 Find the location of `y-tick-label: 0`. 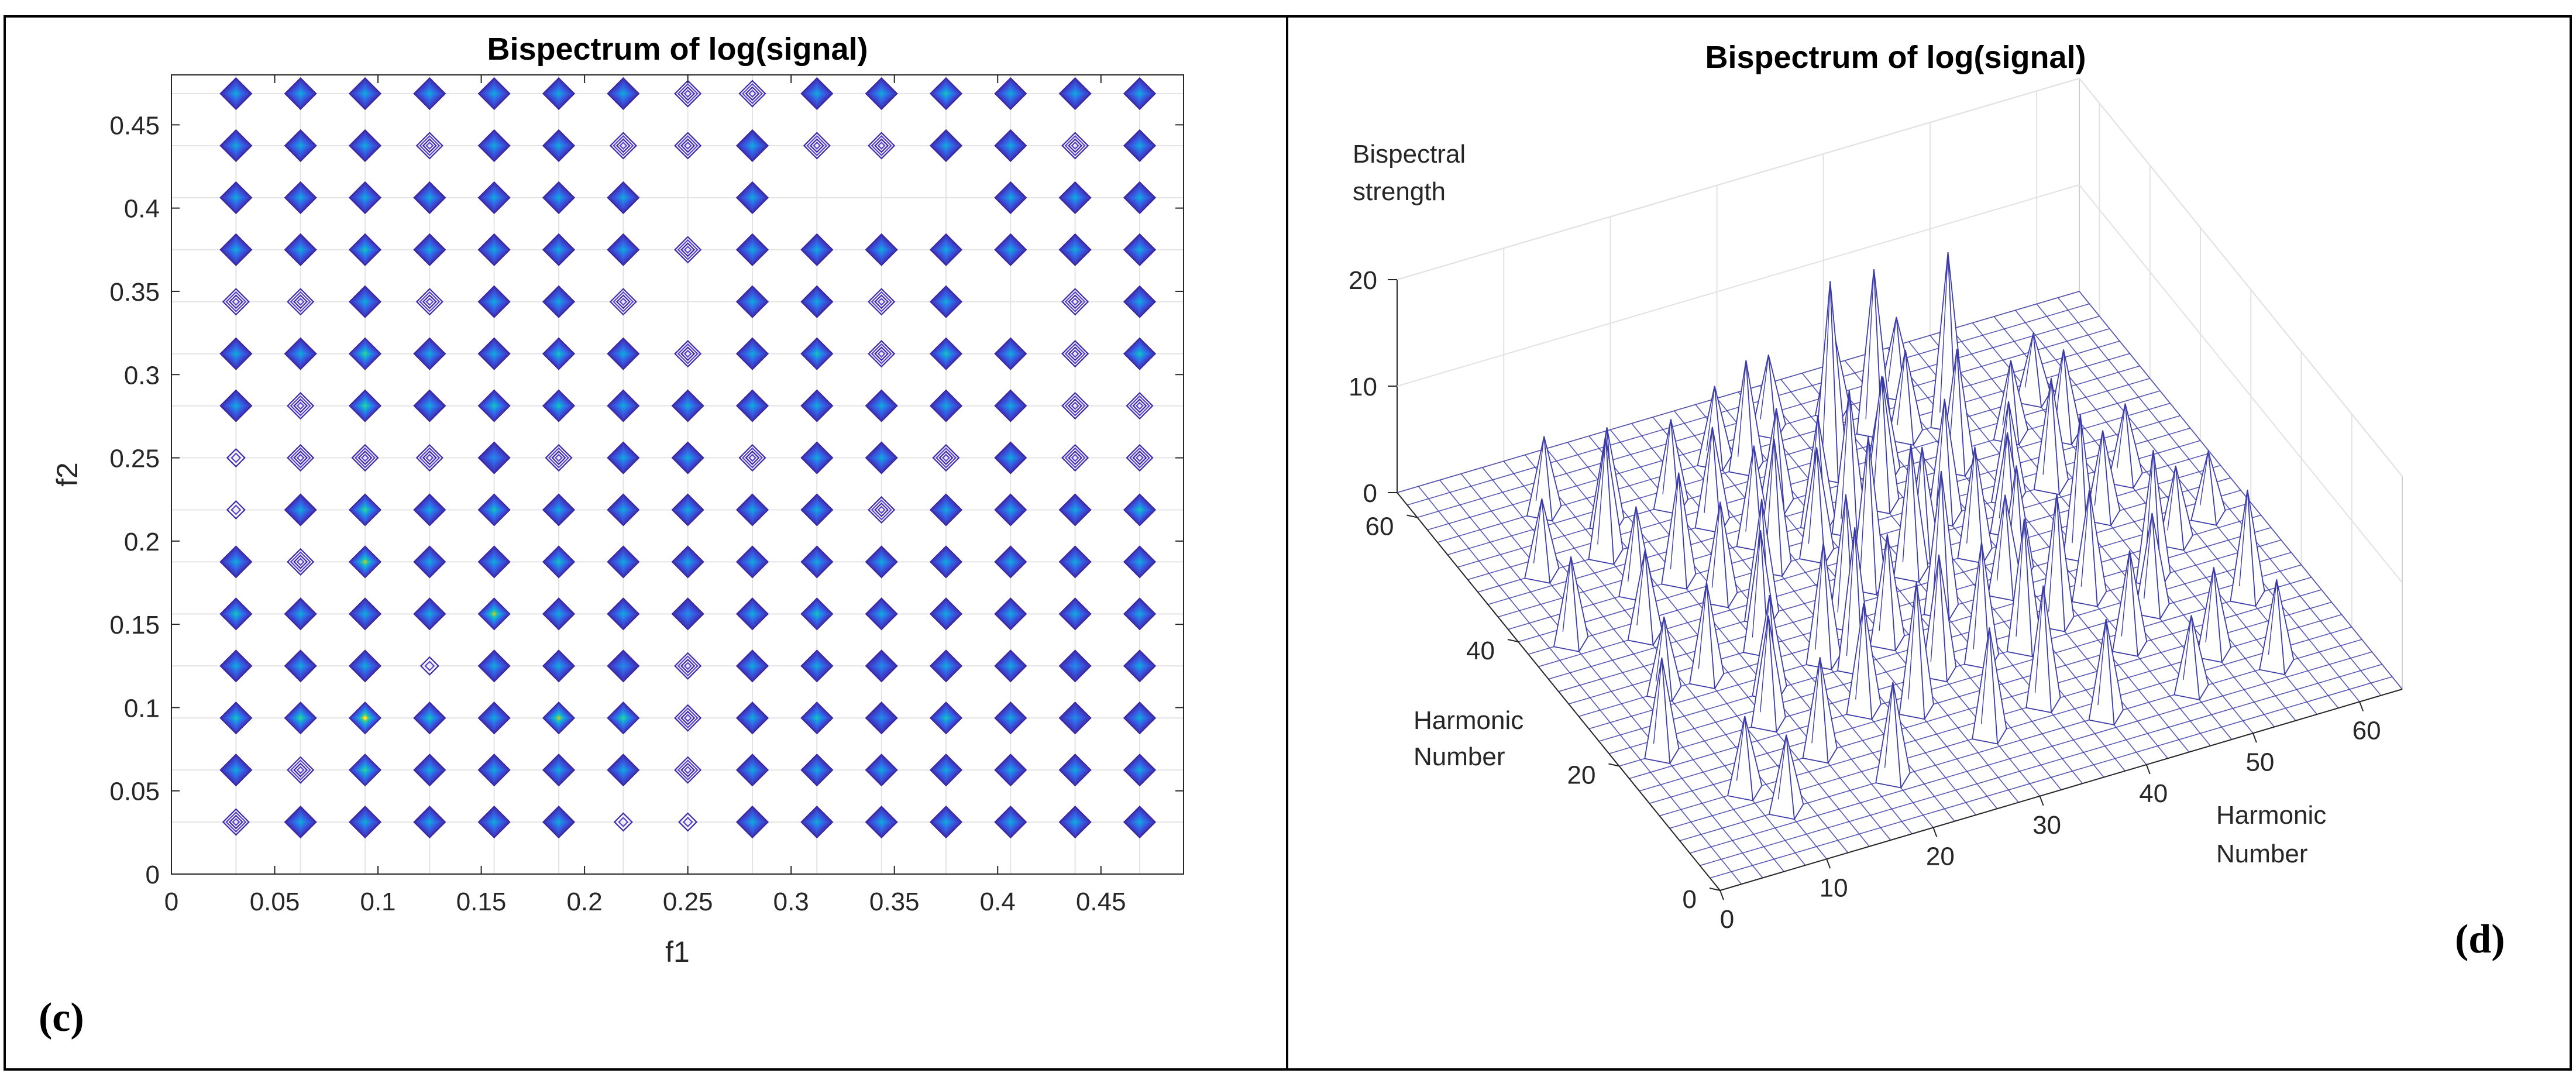

y-tick-label: 0 is located at coordinates (1690, 899).